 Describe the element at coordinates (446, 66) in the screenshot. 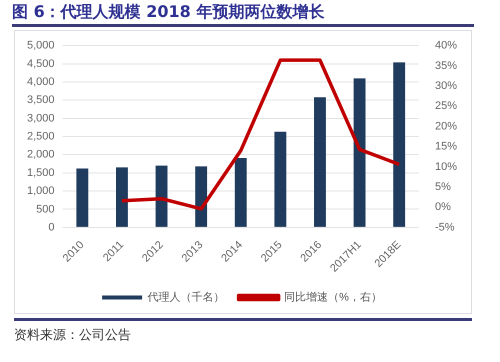

I see `y2-tick-label: 35%` at that location.